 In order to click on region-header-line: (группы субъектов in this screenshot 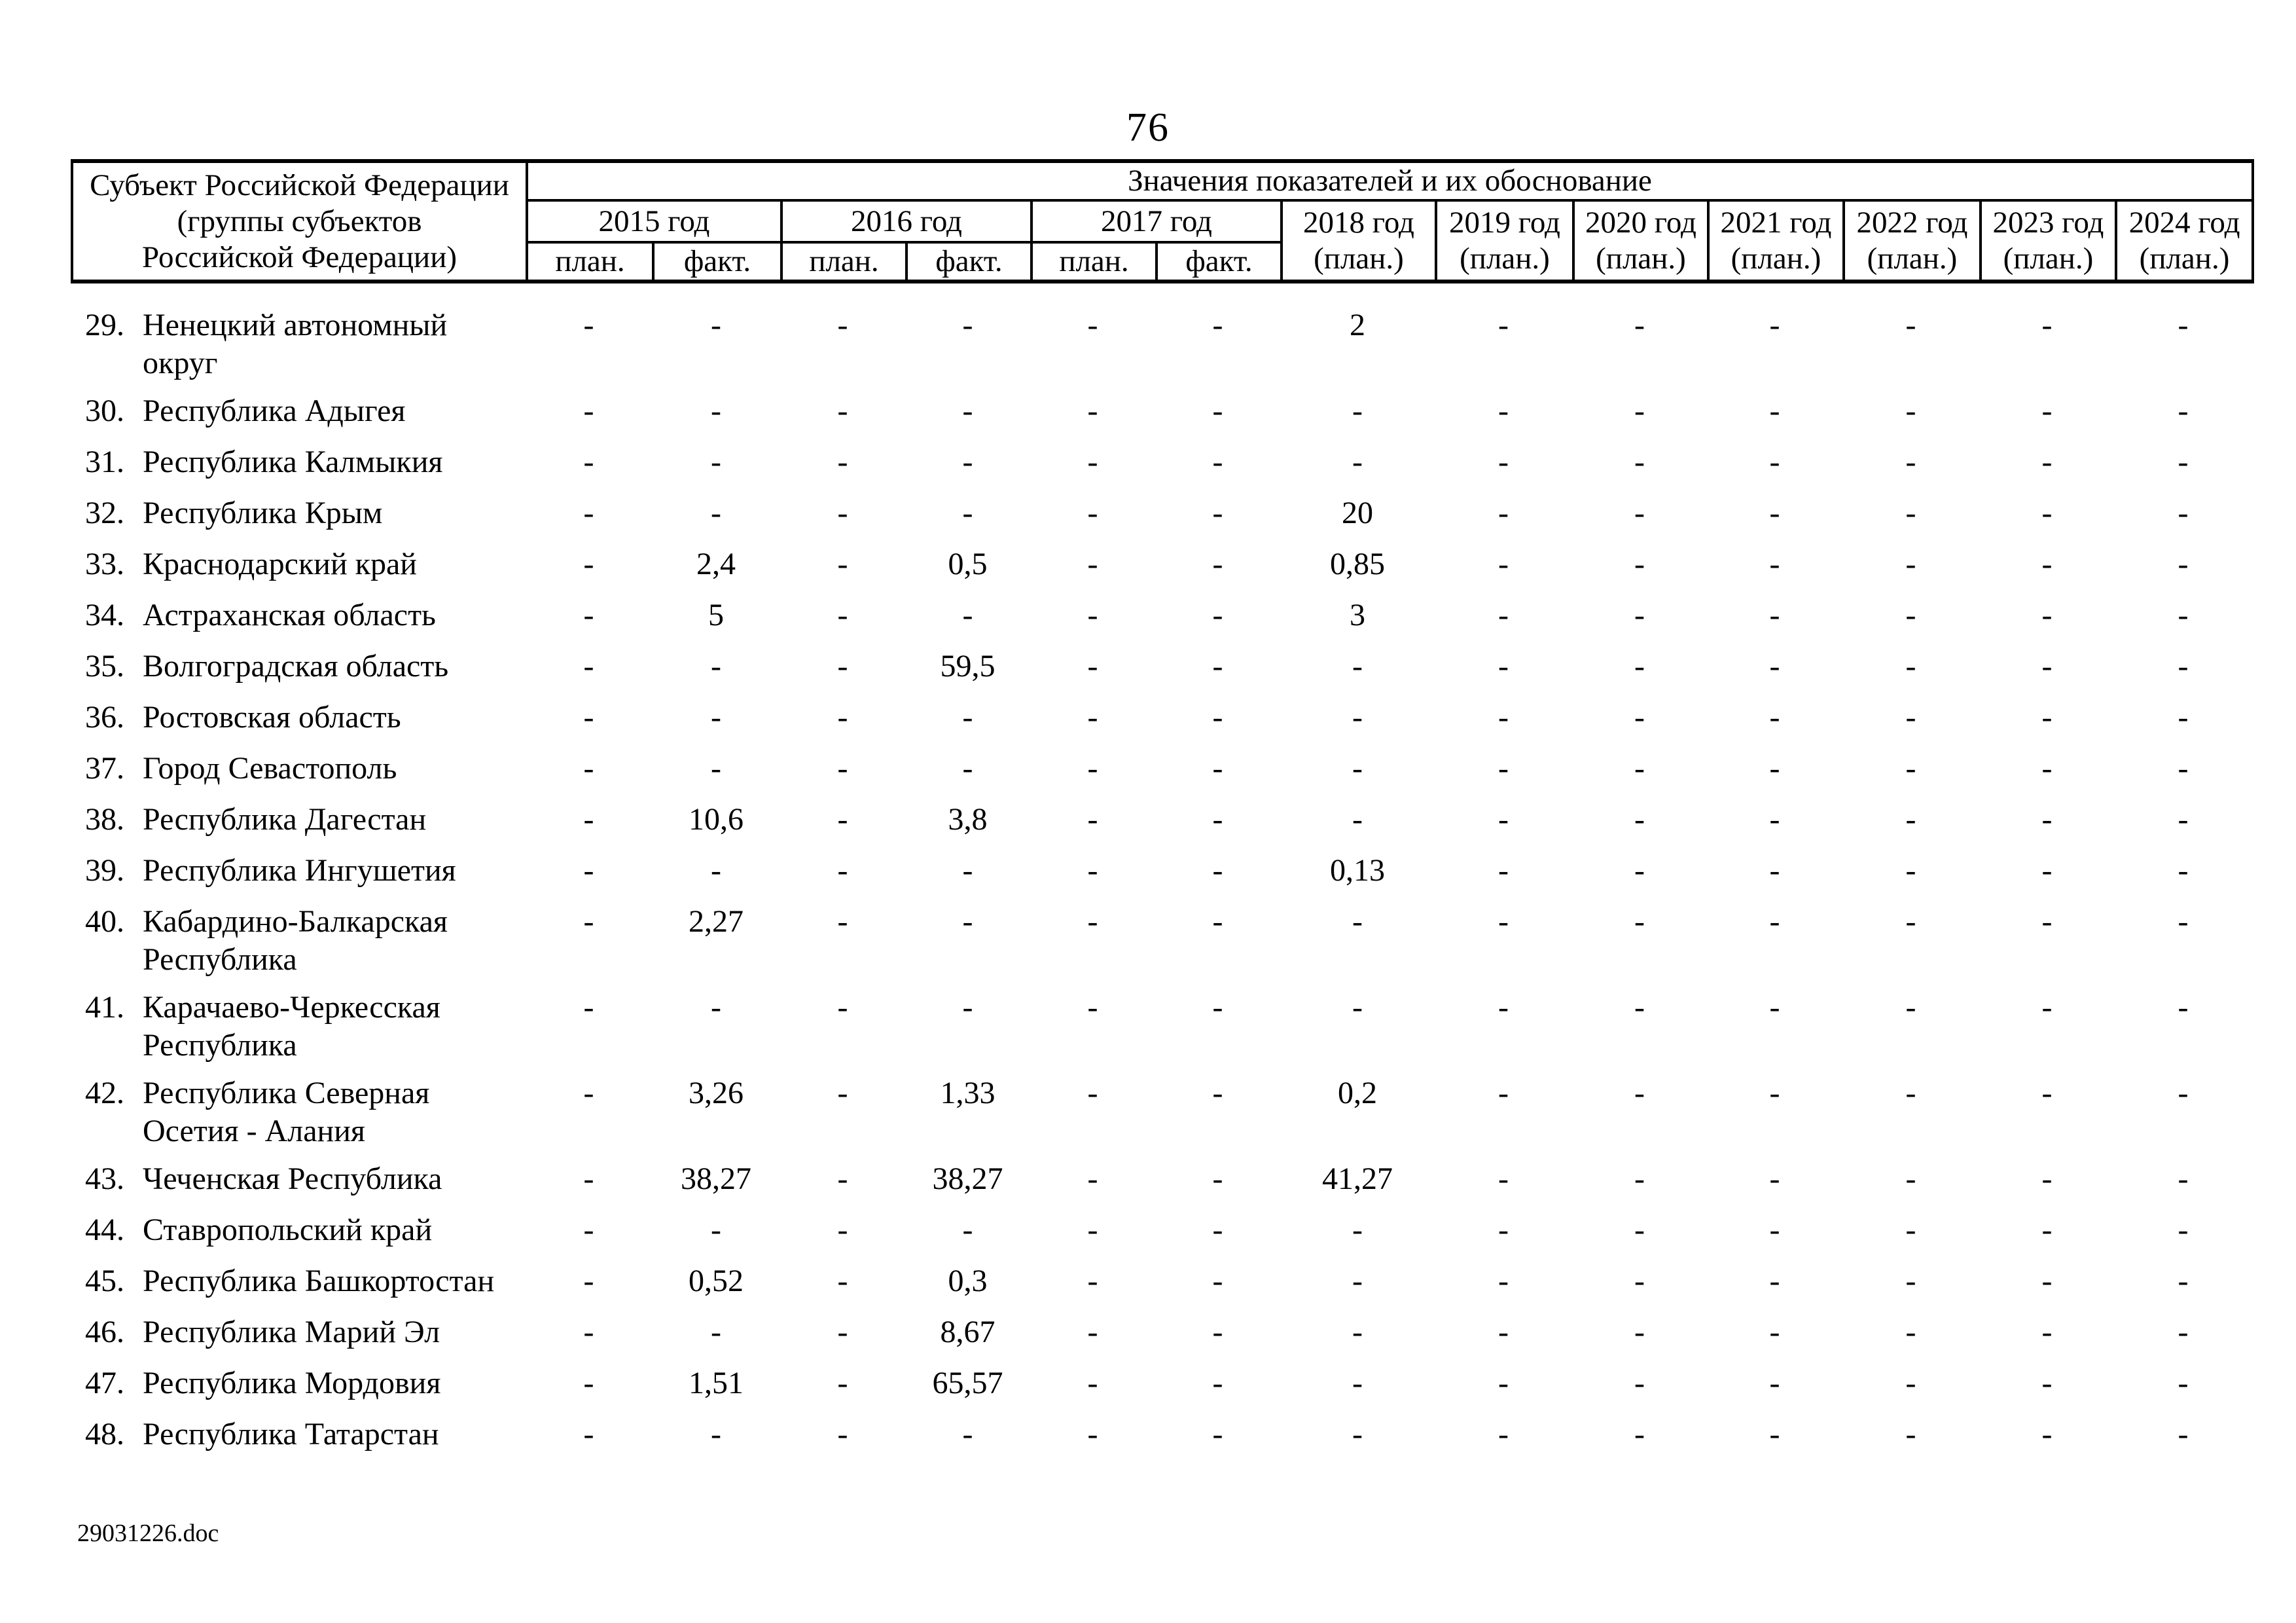, I will do `click(299, 221)`.